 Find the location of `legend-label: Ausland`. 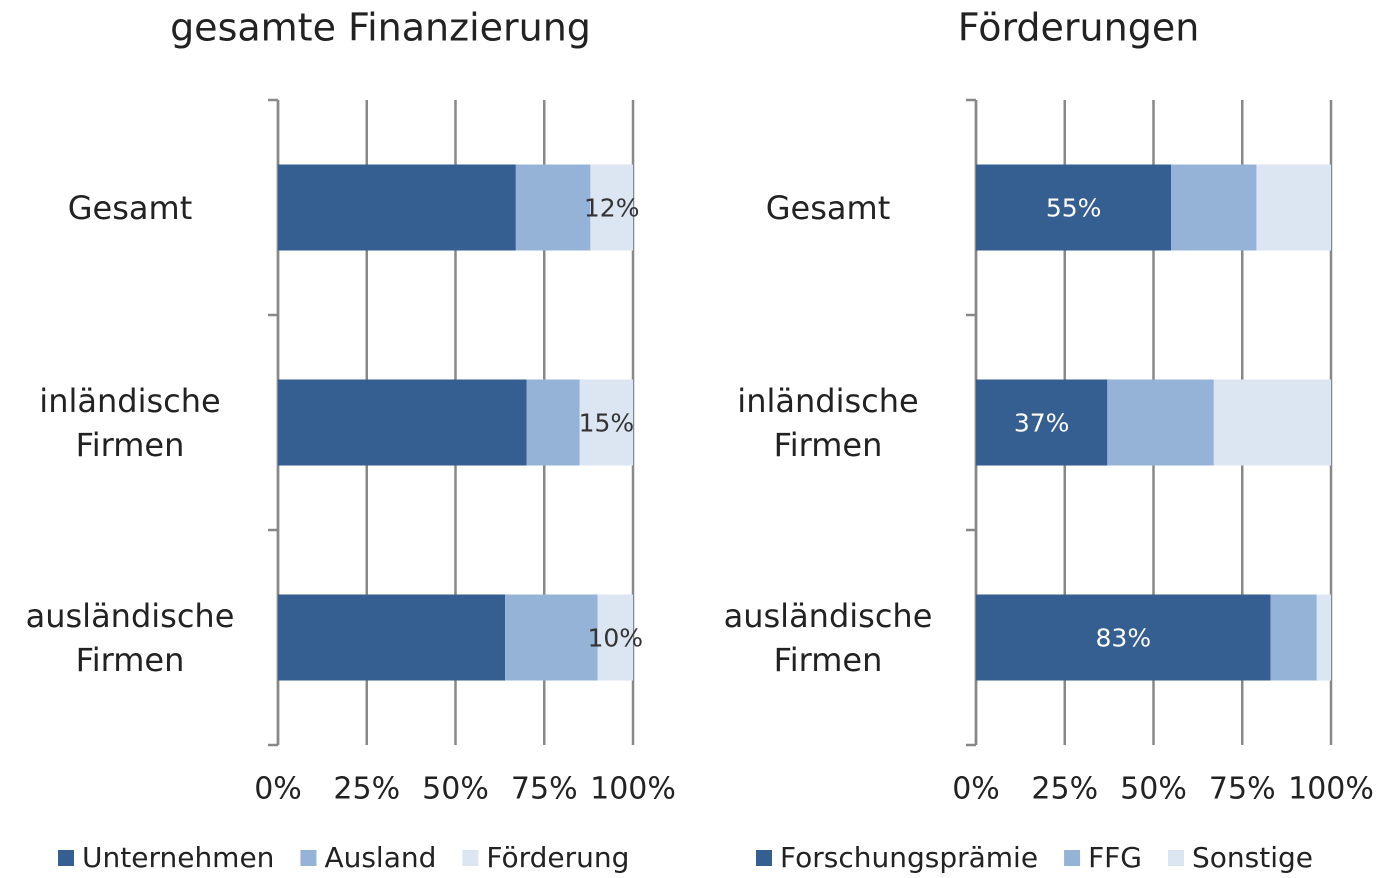

legend-label: Ausland is located at coordinates (380, 857).